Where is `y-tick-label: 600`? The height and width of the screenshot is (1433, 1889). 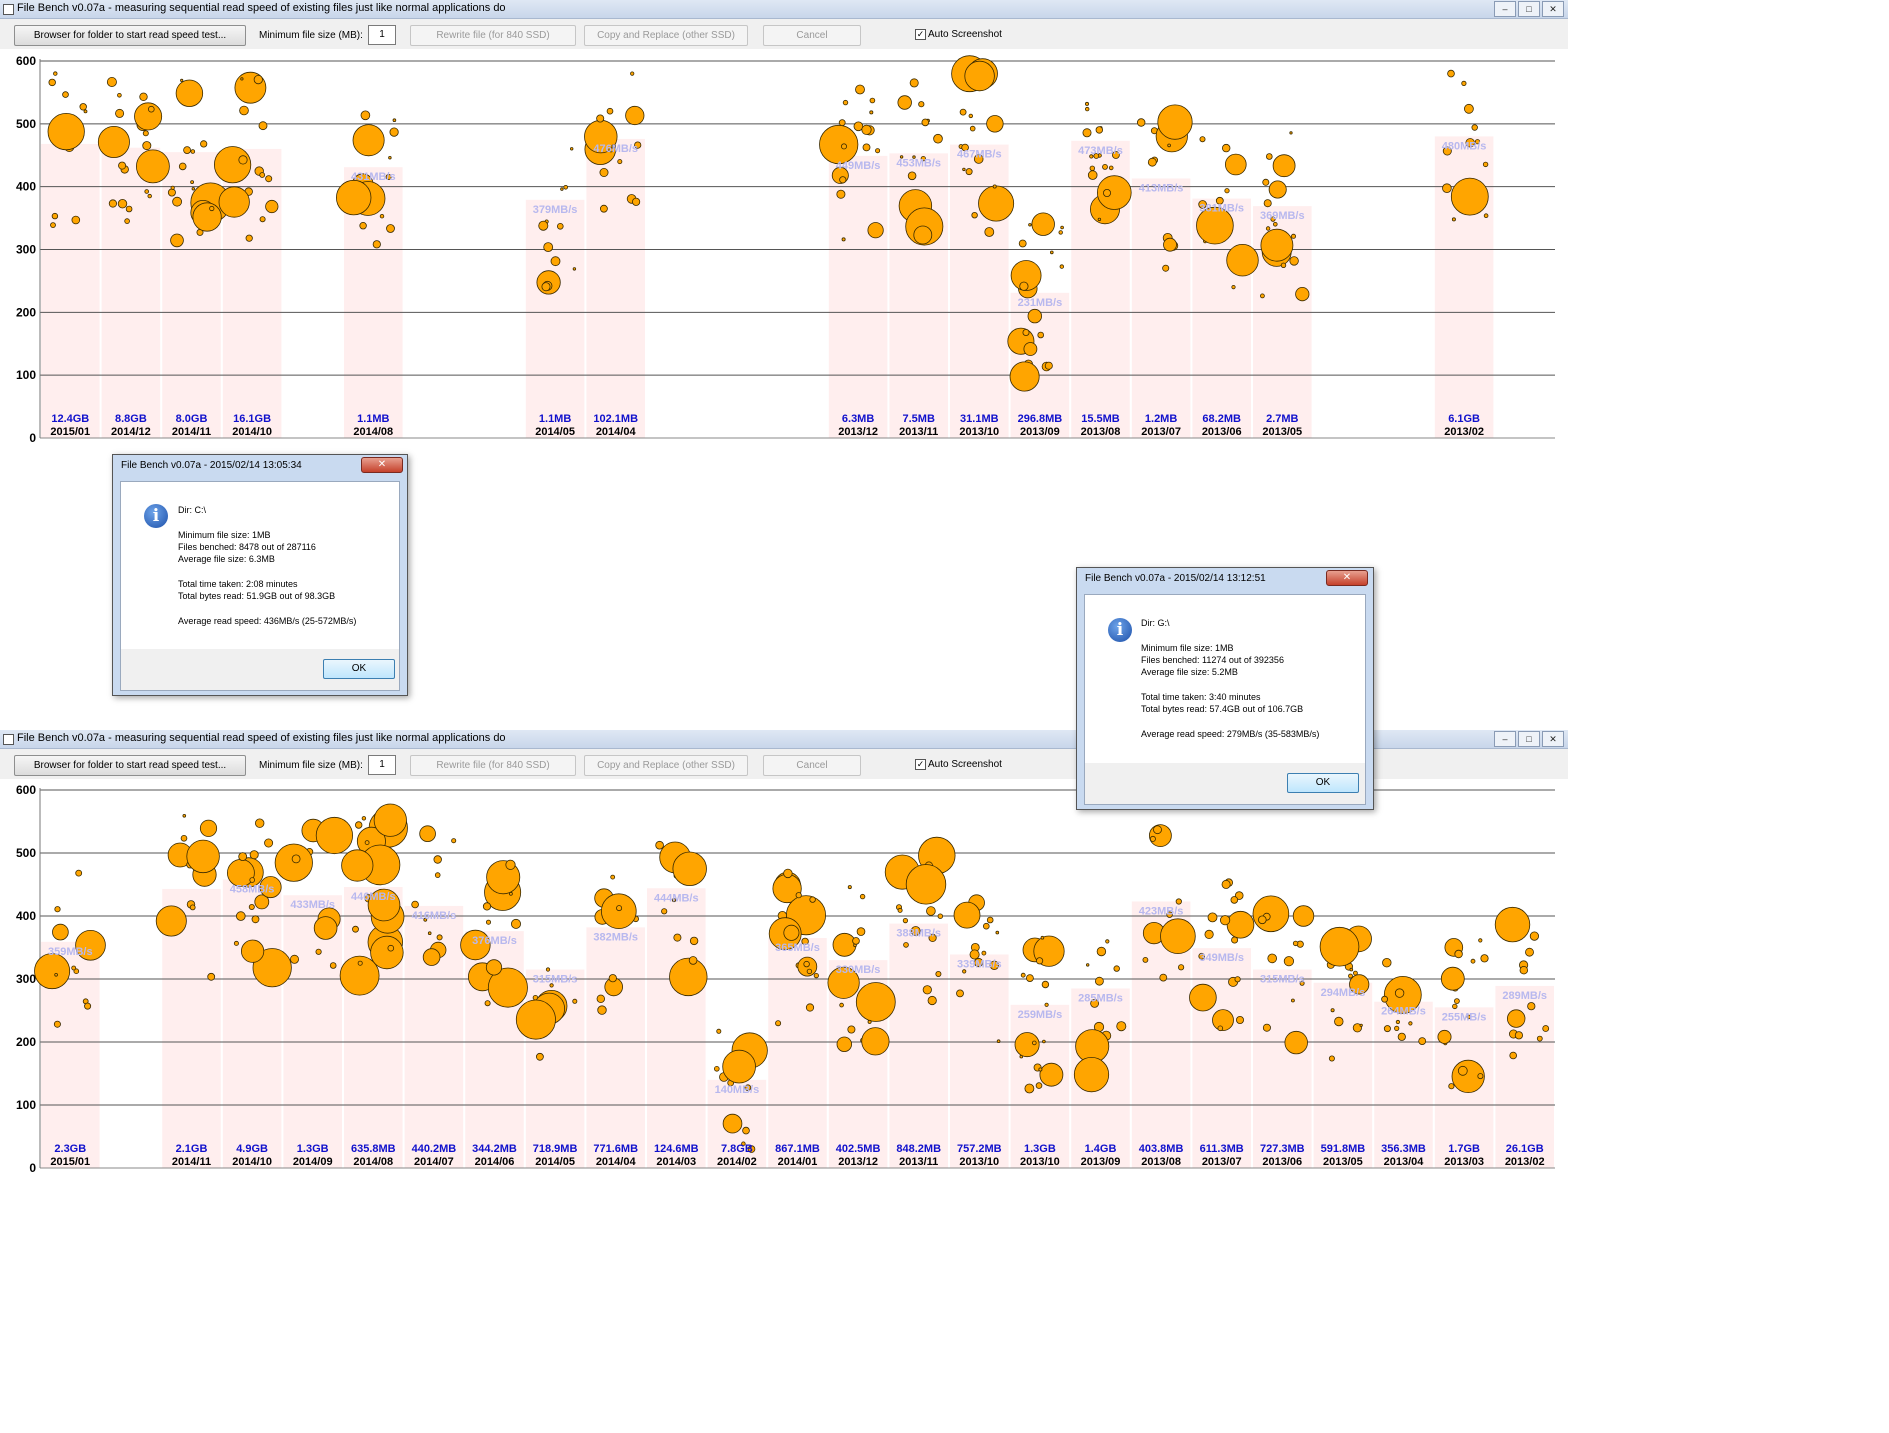 y-tick-label: 600 is located at coordinates (26, 61).